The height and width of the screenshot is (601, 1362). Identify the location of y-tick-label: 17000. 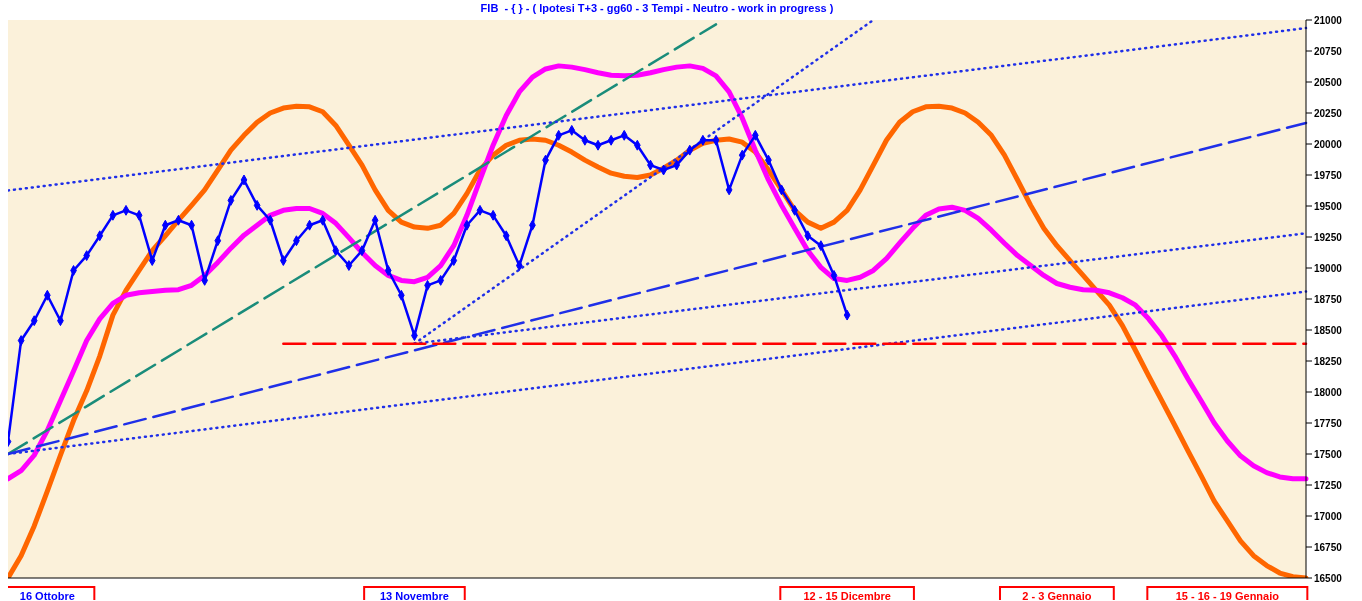
(1328, 516).